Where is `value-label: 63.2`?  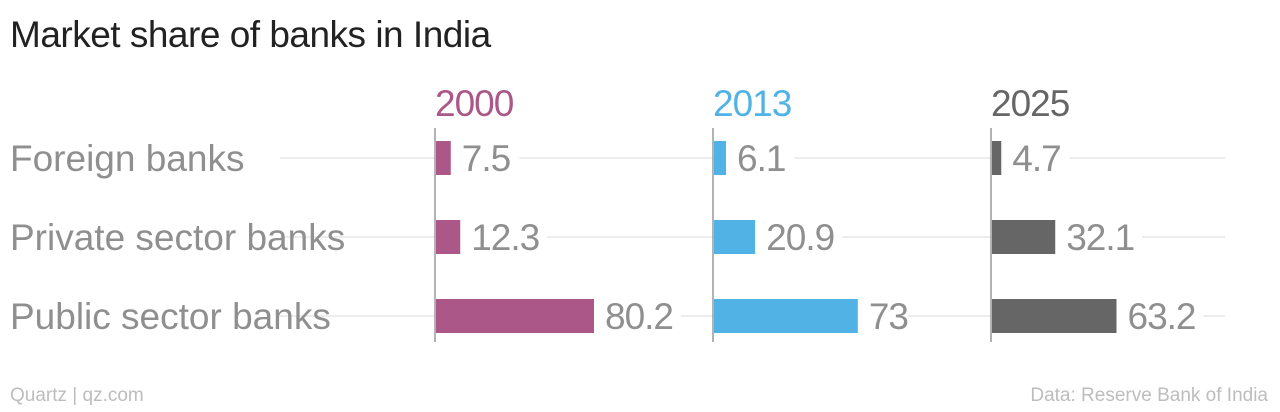 value-label: 63.2 is located at coordinates (1162, 316).